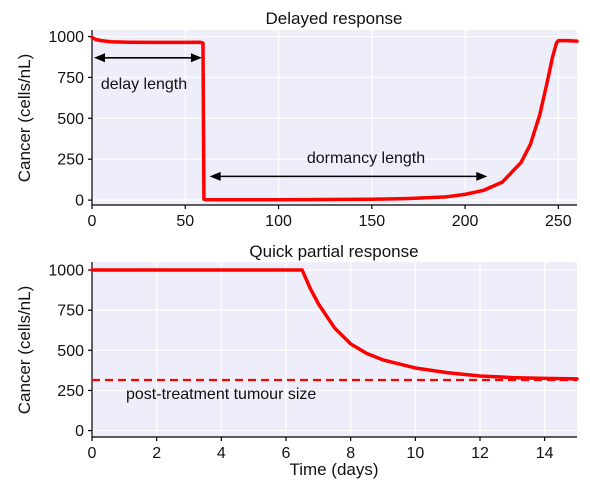 This screenshot has width=590, height=500. Describe the element at coordinates (286, 453) in the screenshot. I see `x-tick-label: 6` at that location.